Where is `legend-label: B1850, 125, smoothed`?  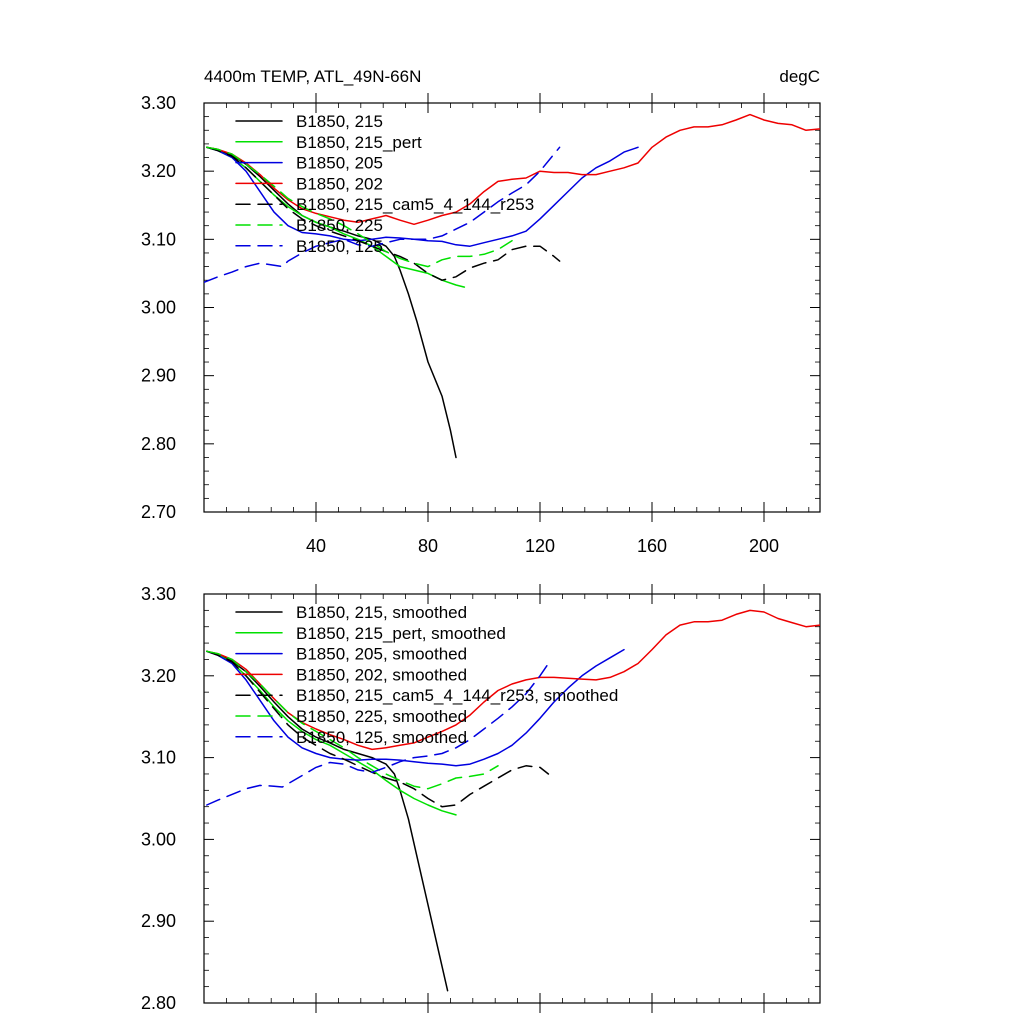 legend-label: B1850, 125, smoothed is located at coordinates (381, 737).